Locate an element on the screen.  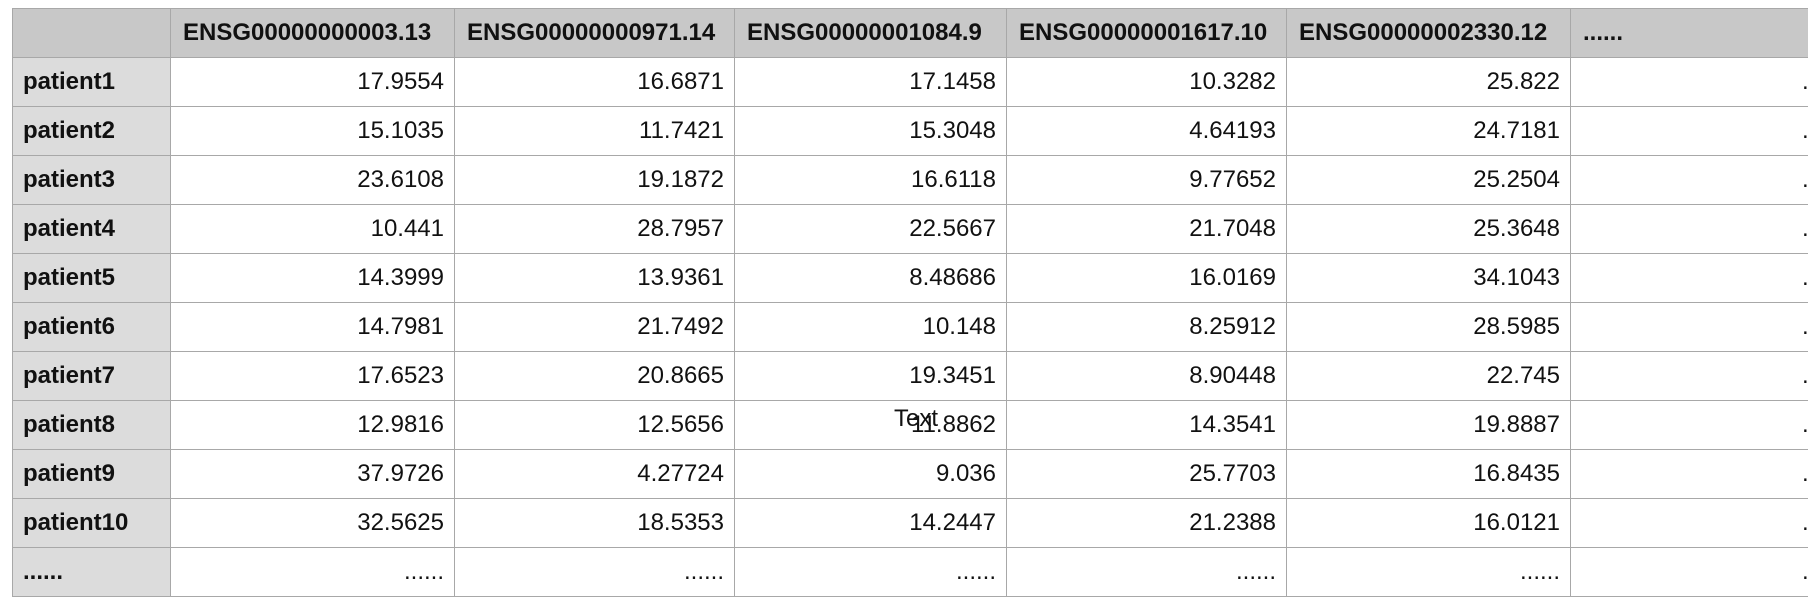
table-cell: 12.9816 is located at coordinates (312, 425).